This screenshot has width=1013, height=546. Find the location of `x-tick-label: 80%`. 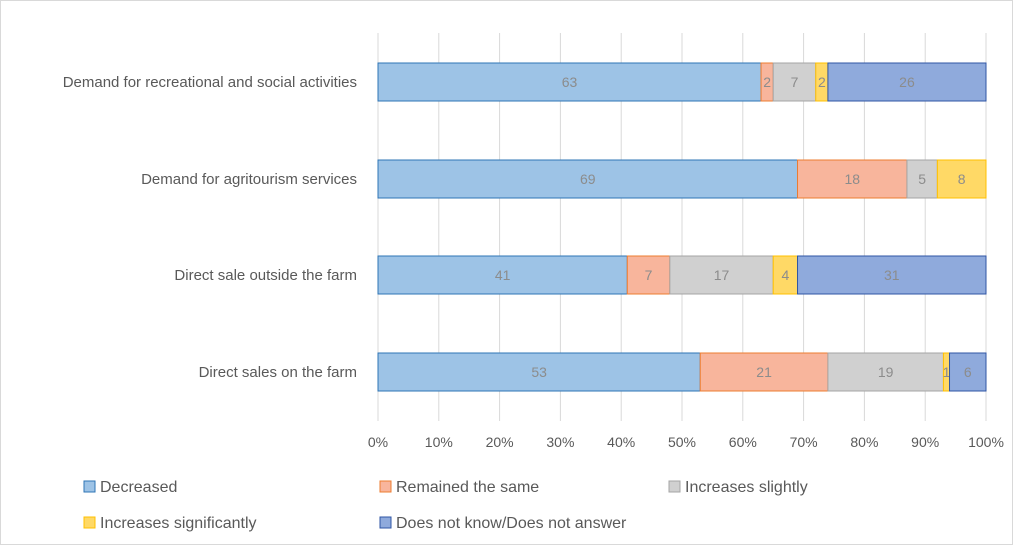

x-tick-label: 80% is located at coordinates (864, 442).